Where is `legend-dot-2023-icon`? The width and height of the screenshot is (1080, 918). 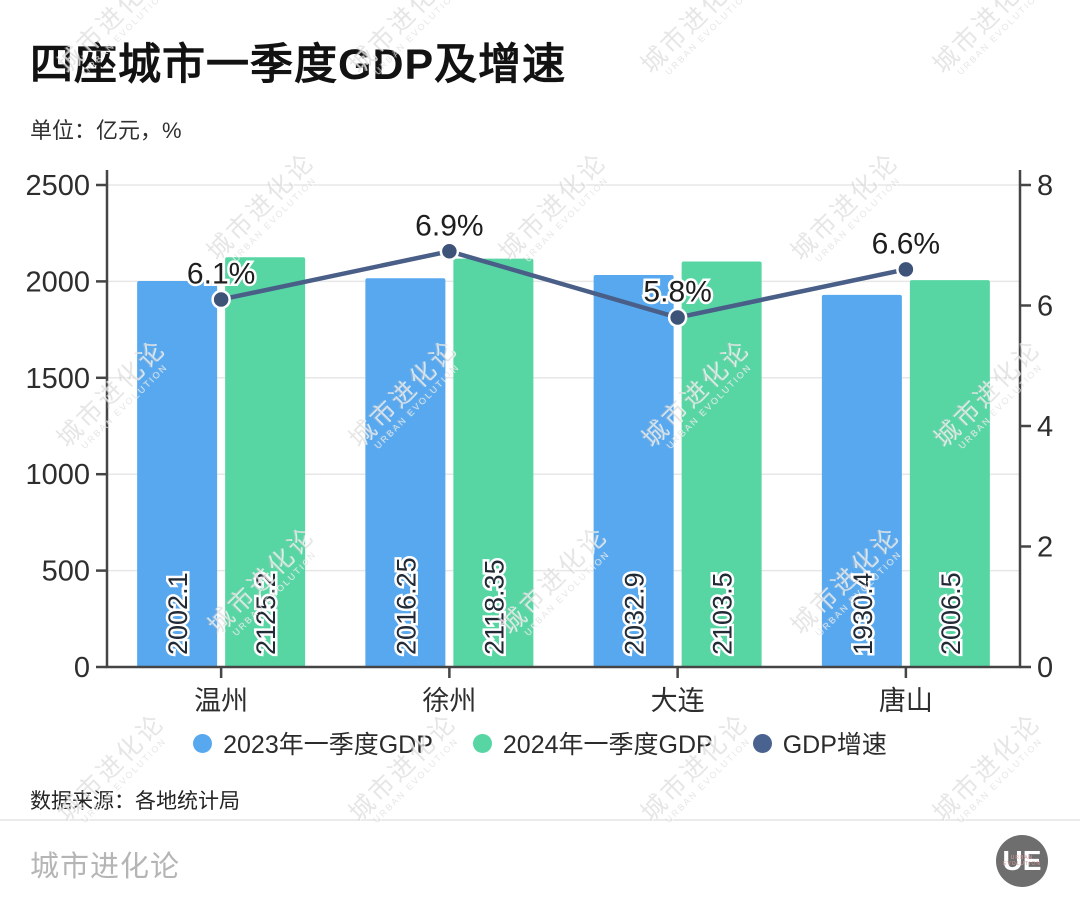
legend-dot-2023-icon is located at coordinates (203, 743).